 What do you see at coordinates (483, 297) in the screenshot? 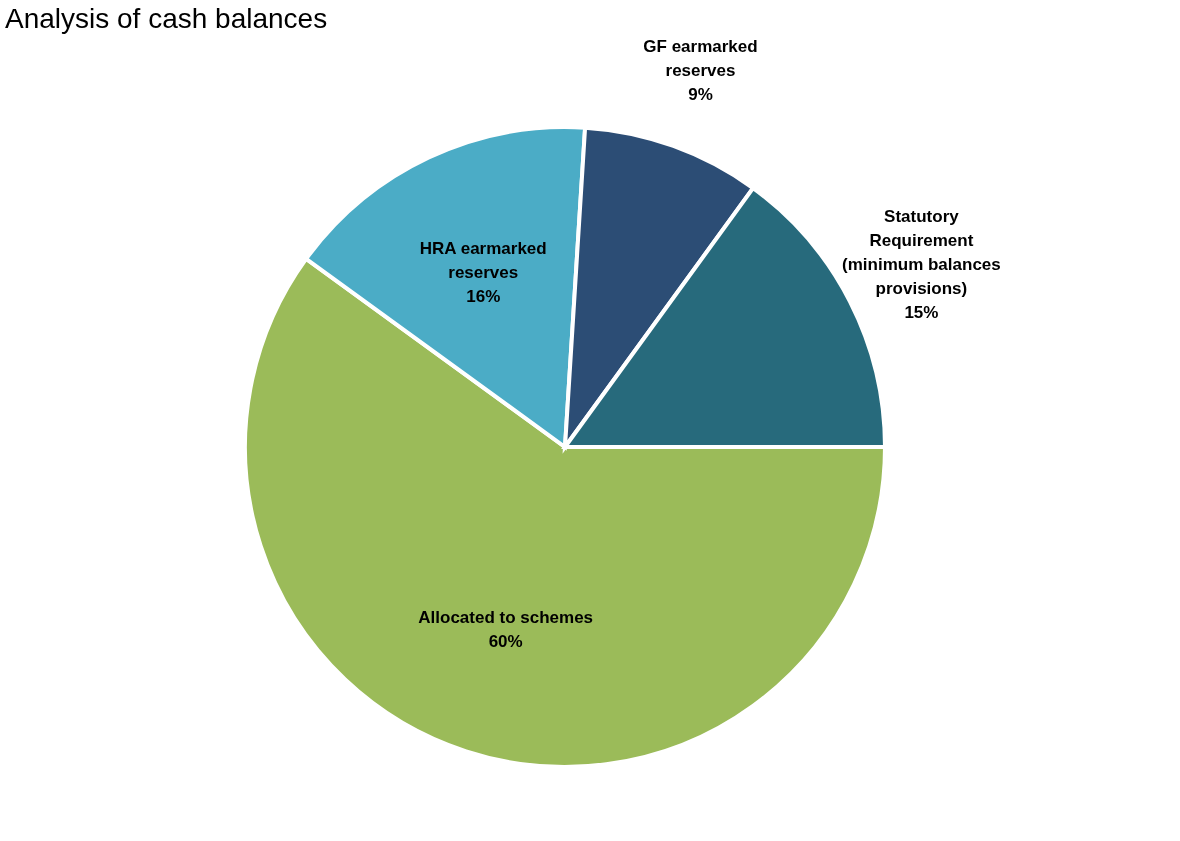
I see `data-label: 16%` at bounding box center [483, 297].